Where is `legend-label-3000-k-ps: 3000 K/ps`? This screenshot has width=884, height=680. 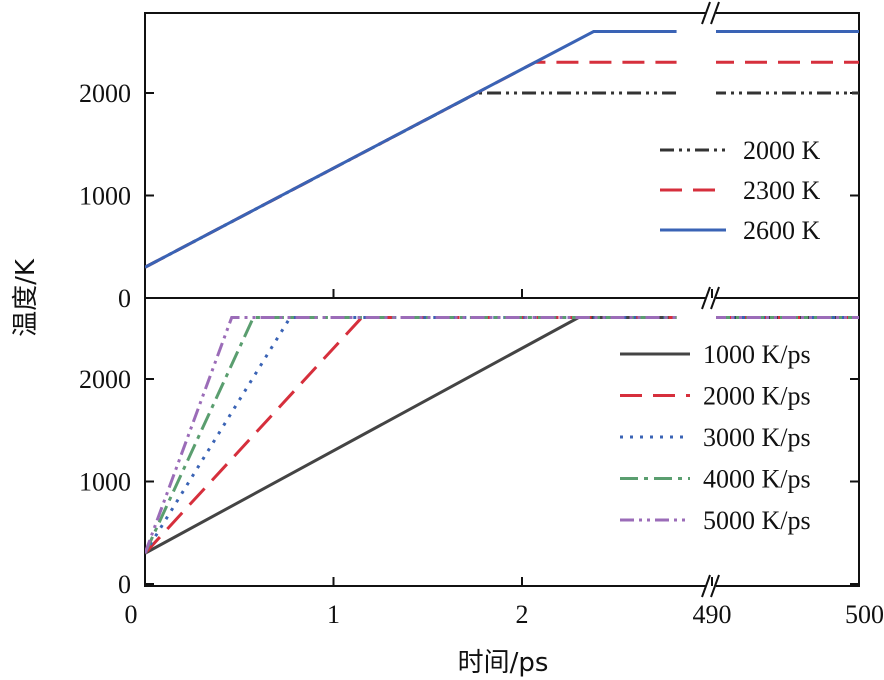
legend-label-3000-k-ps: 3000 K/ps is located at coordinates (757, 437).